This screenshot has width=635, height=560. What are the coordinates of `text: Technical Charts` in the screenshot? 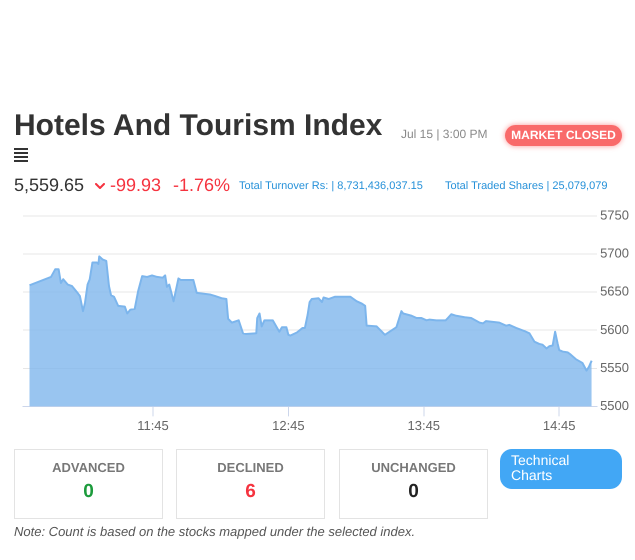 It's located at (540, 467).